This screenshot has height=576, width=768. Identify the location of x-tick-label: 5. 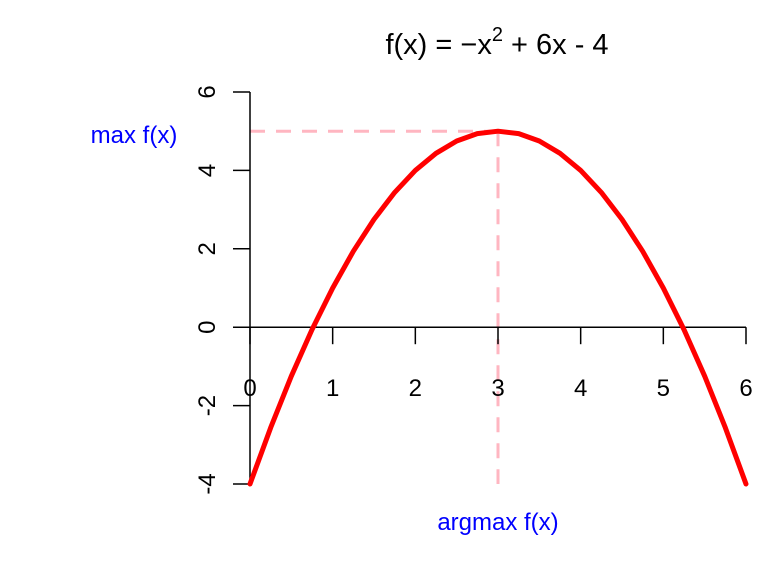
(663, 388).